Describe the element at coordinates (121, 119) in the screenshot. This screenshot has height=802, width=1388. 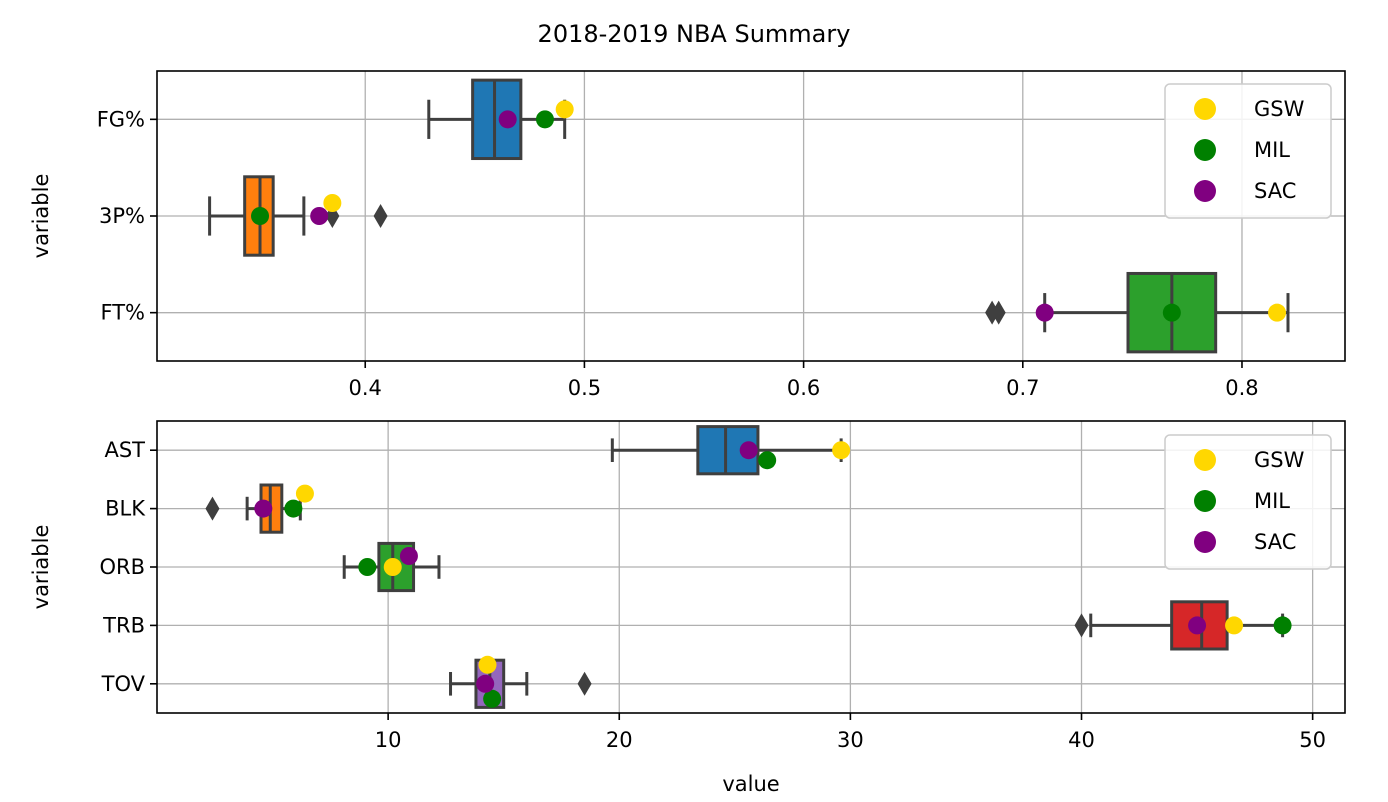
I see `y-tick-label-fg-pct: FG%` at that location.